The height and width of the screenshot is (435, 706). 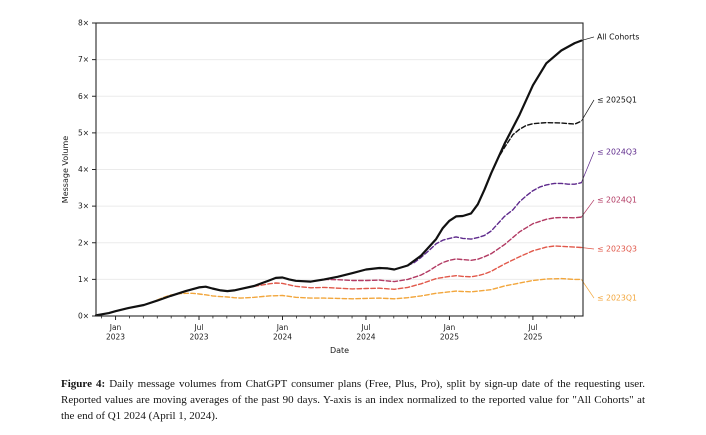 What do you see at coordinates (83, 169) in the screenshot?
I see `y-tick-label: 4×` at bounding box center [83, 169].